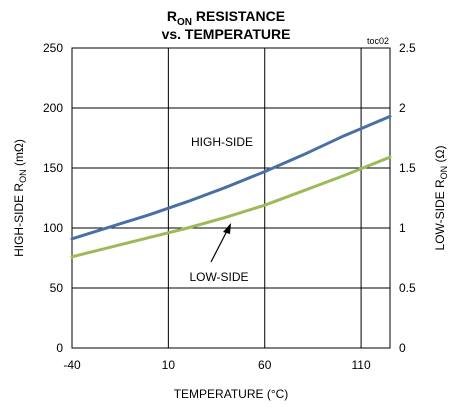 The height and width of the screenshot is (407, 451). I want to click on right-y-tick-label: 1, so click(402, 228).